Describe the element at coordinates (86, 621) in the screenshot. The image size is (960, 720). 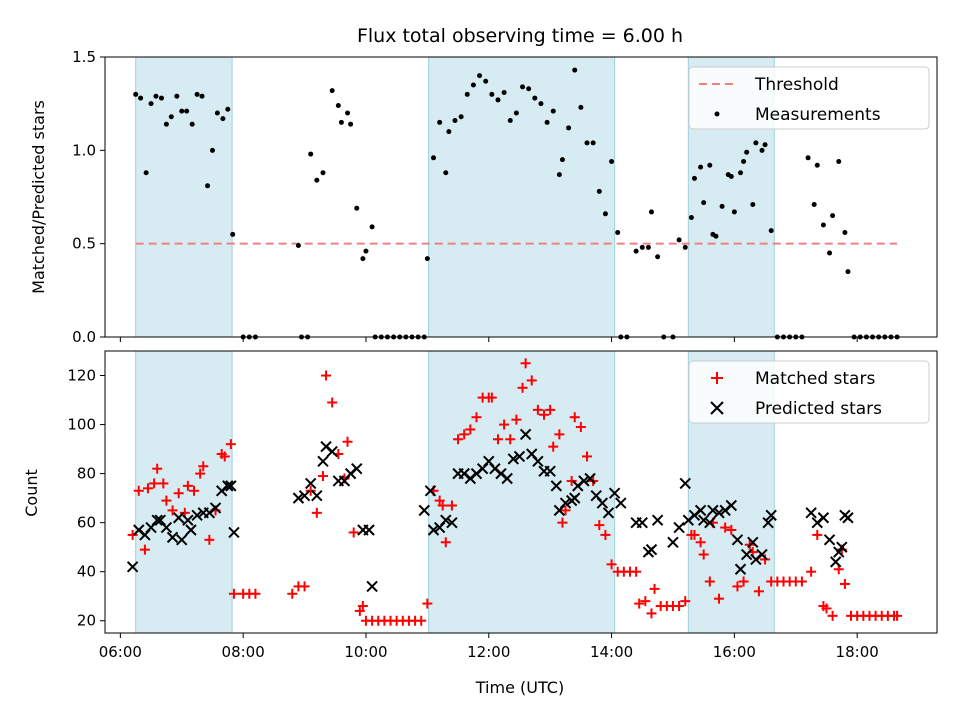
I see `y-tick-label: 20` at that location.